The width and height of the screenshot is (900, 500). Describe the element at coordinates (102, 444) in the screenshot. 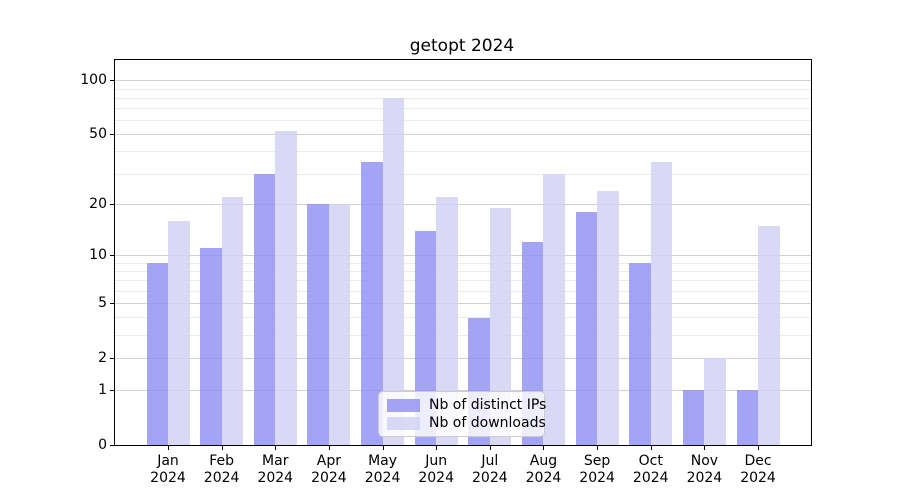

I see `y-axis-tick-label: 0` at that location.